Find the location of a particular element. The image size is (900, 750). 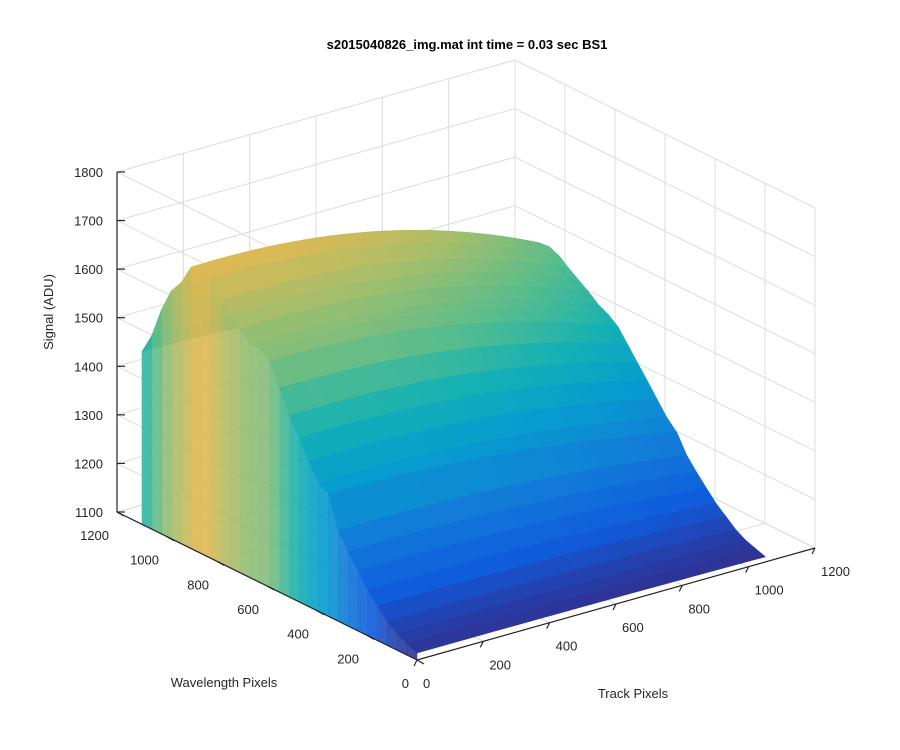

x-tick-label: 400 is located at coordinates (567, 646).